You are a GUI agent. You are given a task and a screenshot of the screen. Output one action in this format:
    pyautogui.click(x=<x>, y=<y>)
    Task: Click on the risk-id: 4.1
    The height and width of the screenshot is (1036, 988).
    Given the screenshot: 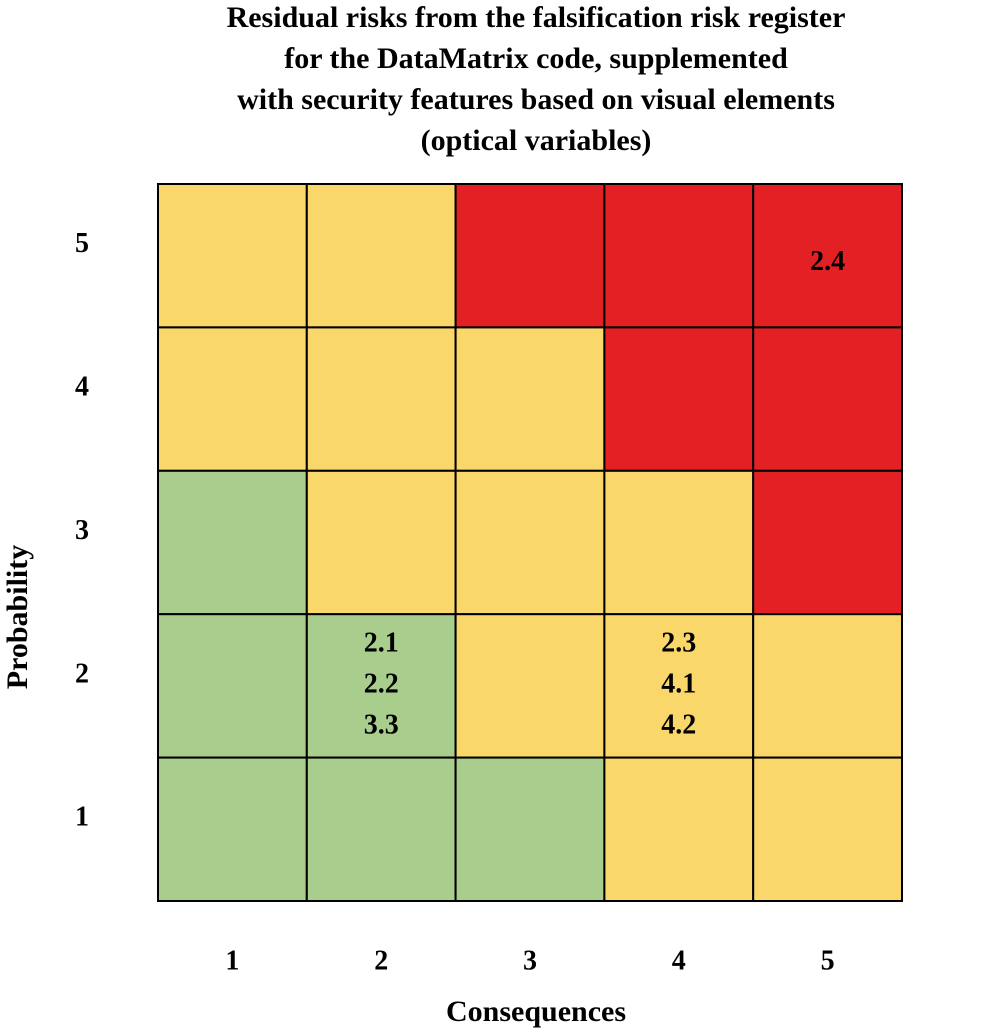 What is the action you would take?
    pyautogui.click(x=678, y=683)
    